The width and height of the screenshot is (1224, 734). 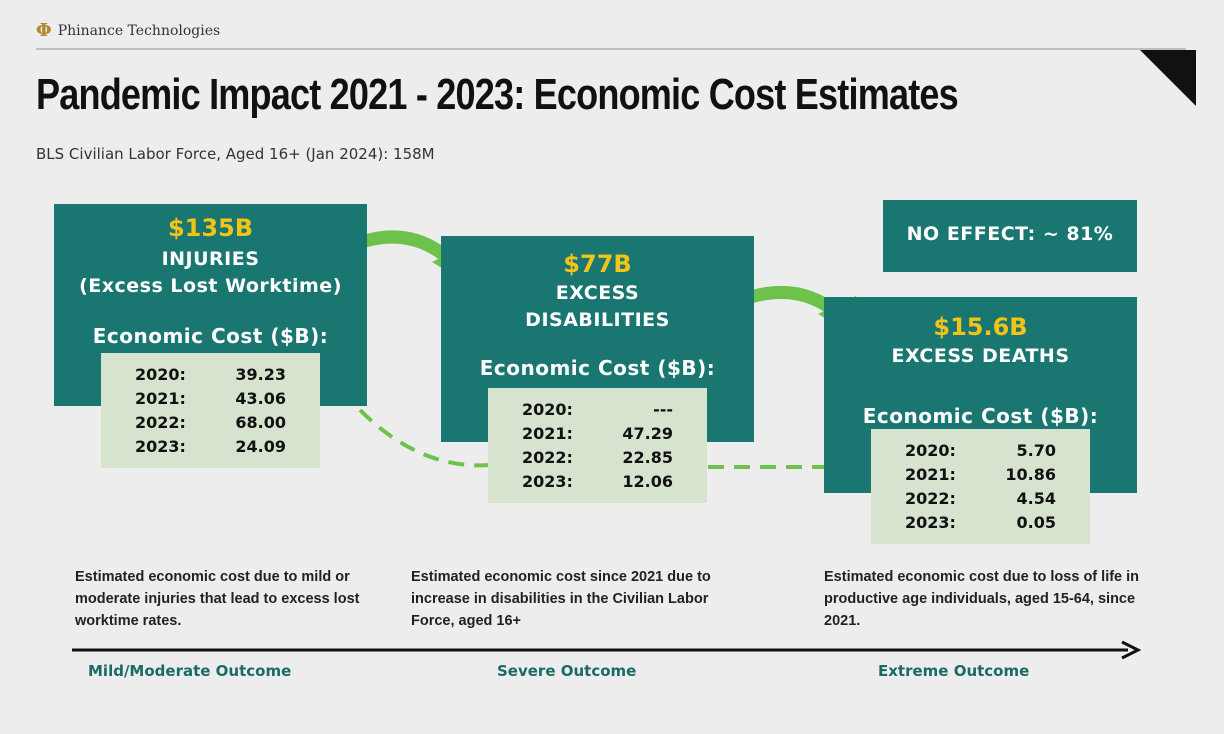 I want to click on table-row: 2020: 5.70, so click(x=980, y=450).